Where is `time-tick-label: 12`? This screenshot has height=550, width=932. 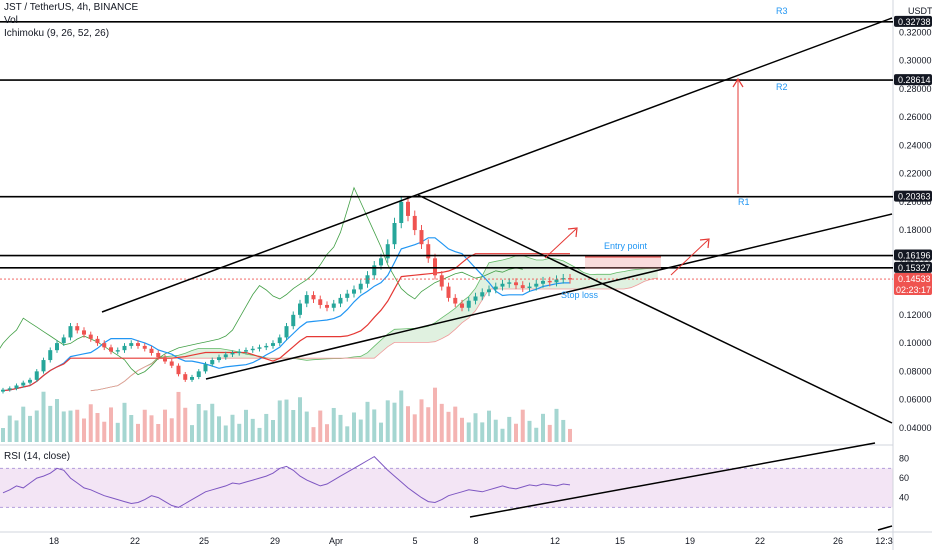 time-tick-label: 12 is located at coordinates (555, 541).